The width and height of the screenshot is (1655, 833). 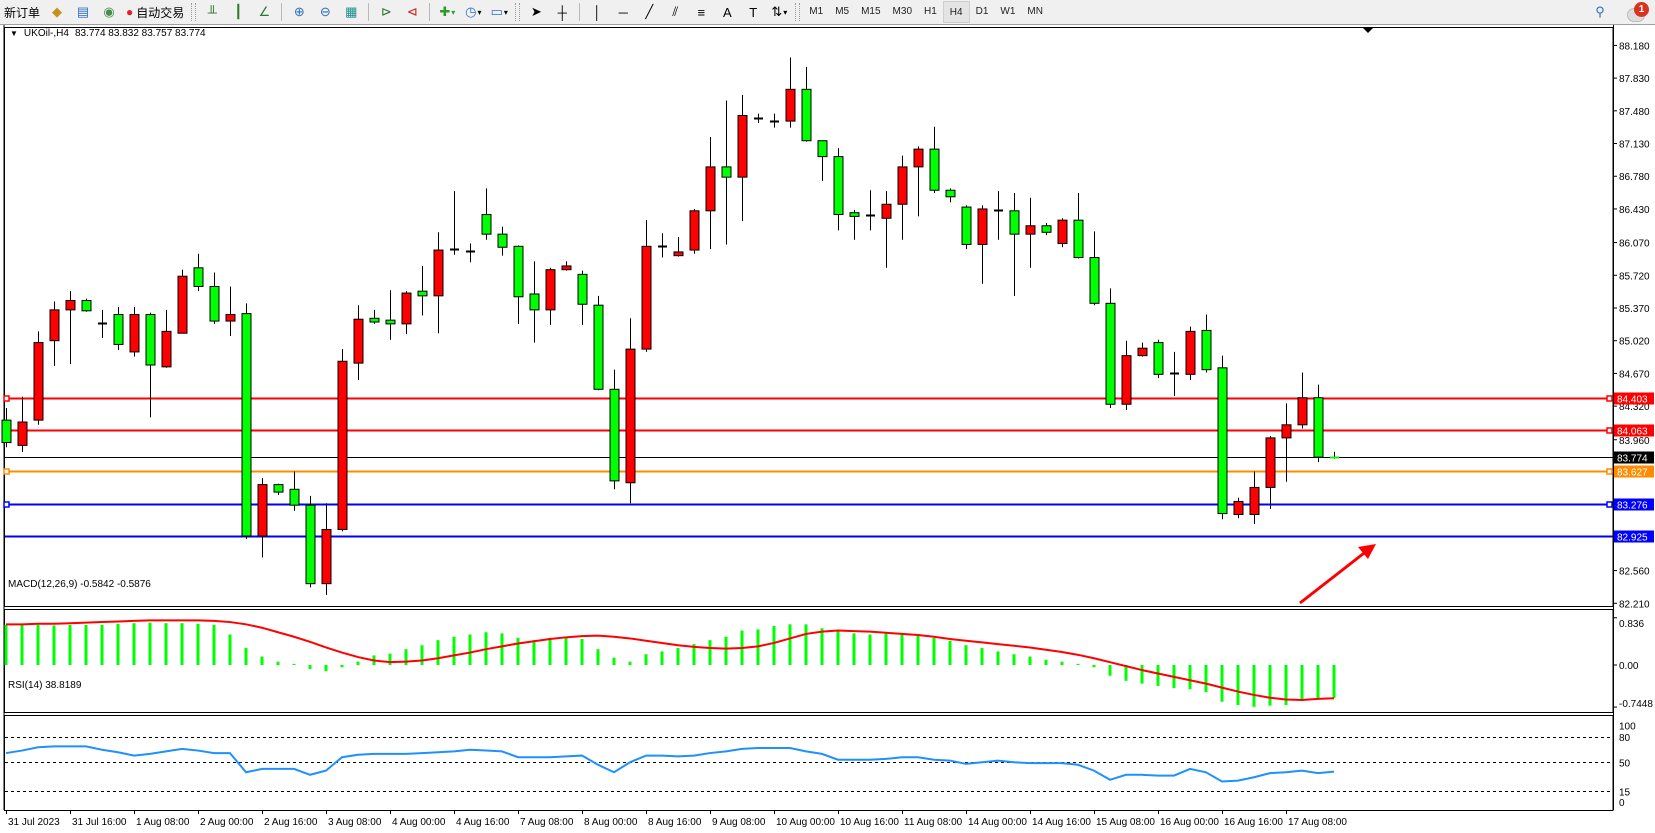 What do you see at coordinates (57, 11) in the screenshot?
I see `market-watch-icon: ◆` at bounding box center [57, 11].